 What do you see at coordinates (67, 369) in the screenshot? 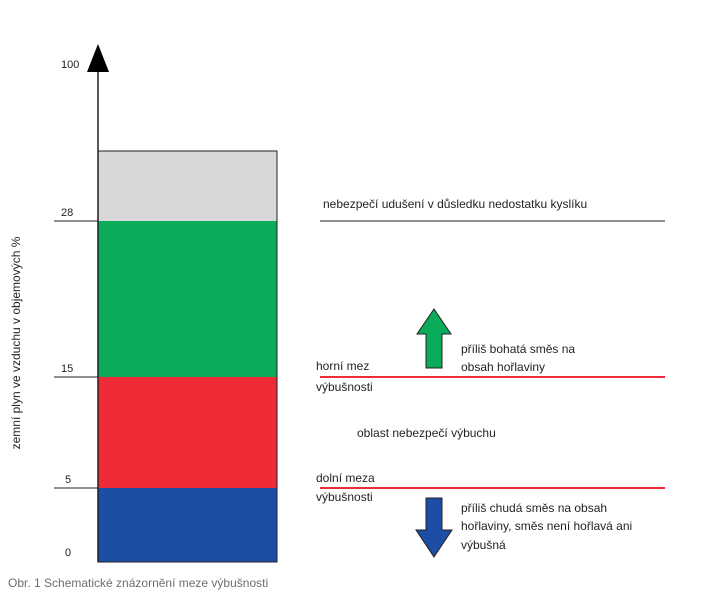
I see `tick-label-15: 15` at bounding box center [67, 369].